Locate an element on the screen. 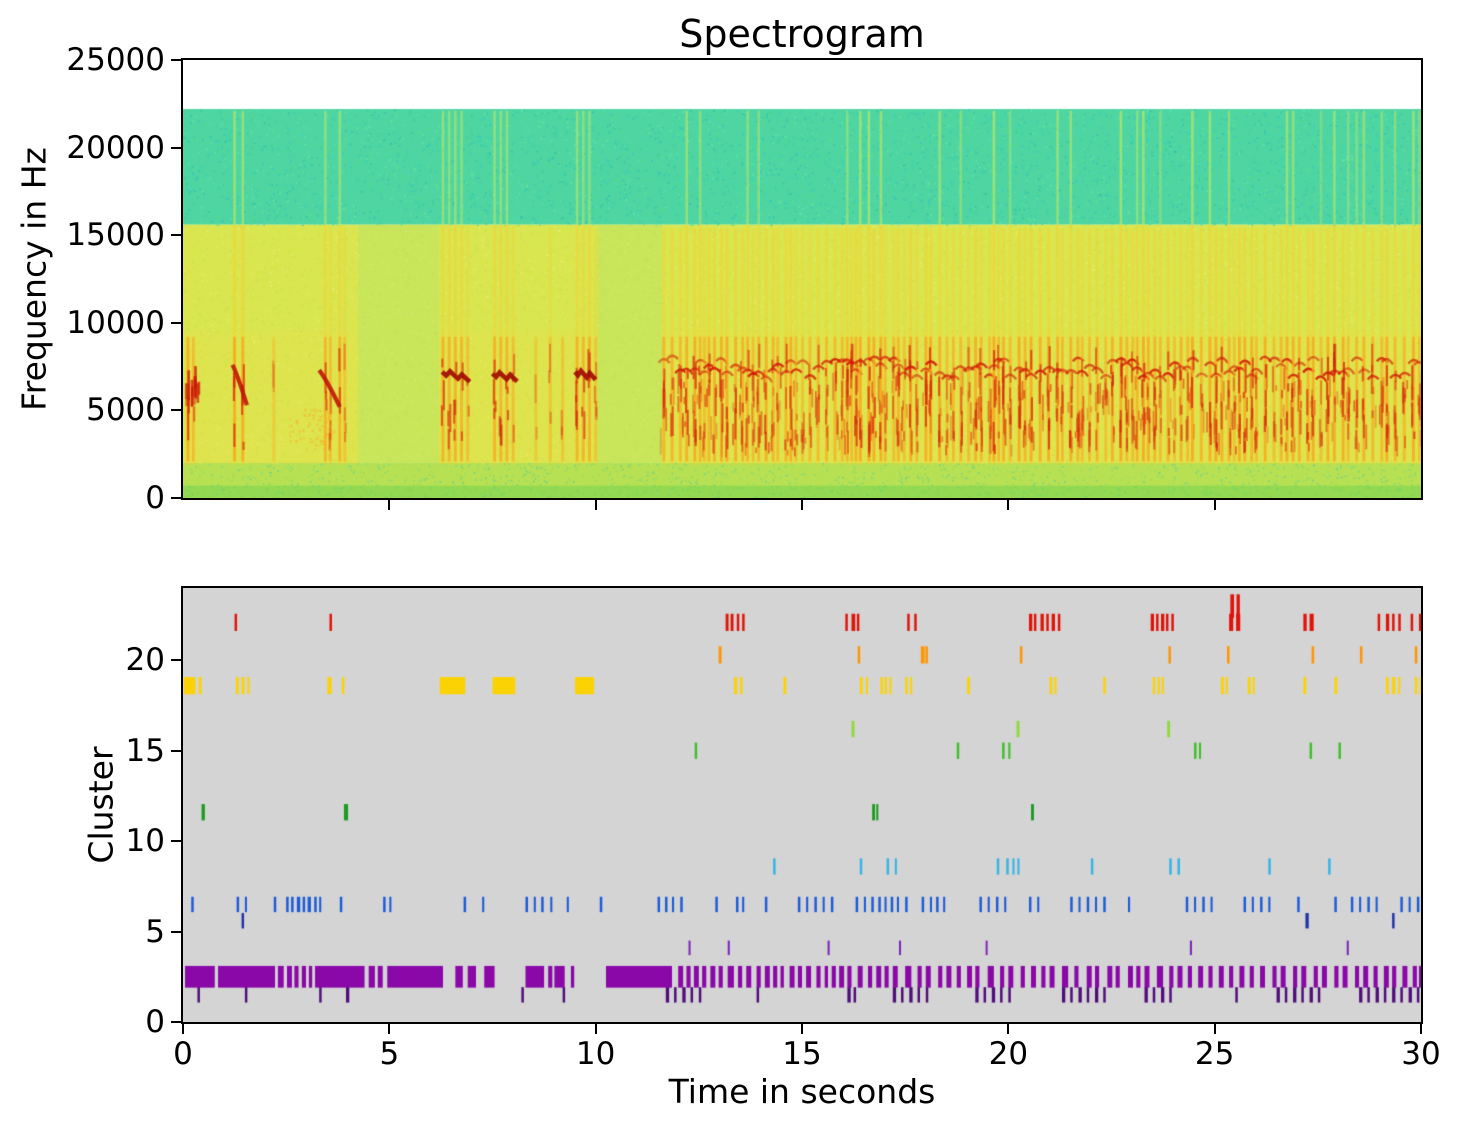 This screenshot has height=1135, width=1465. cluster-x-tick-label: 10 is located at coordinates (595, 1054).